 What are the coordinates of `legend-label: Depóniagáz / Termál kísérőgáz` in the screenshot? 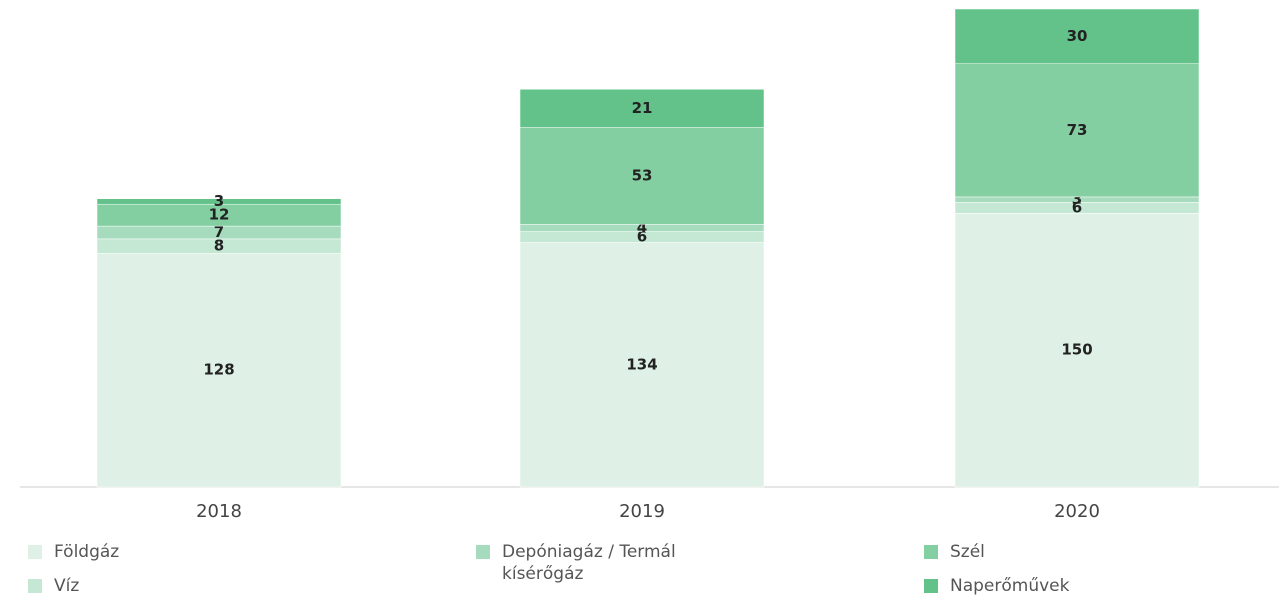 It's located at (589, 563).